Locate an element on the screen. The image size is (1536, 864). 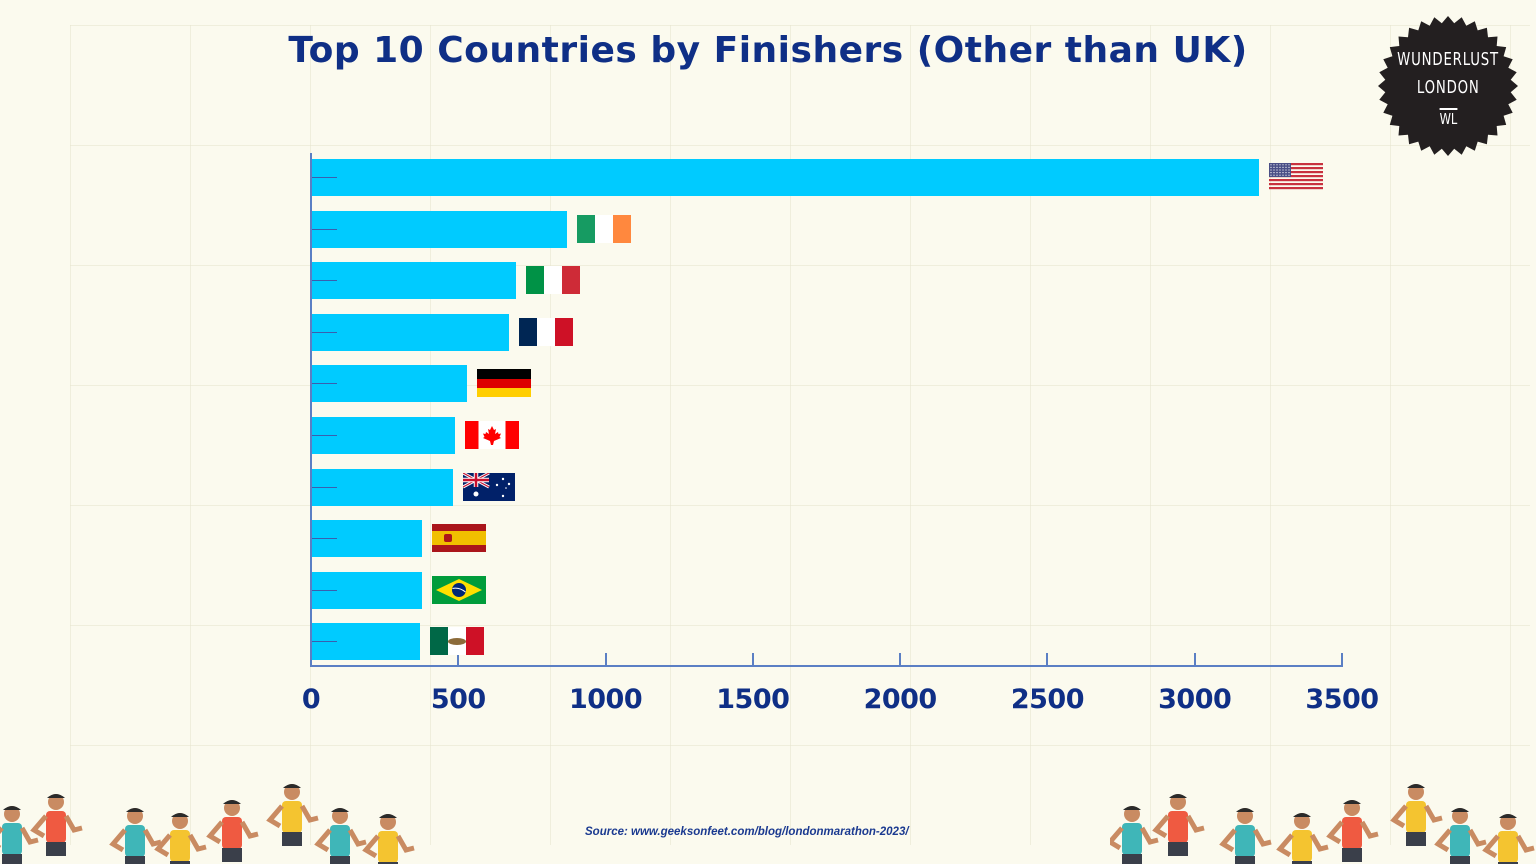
france-flag-icon is located at coordinates (546, 331).